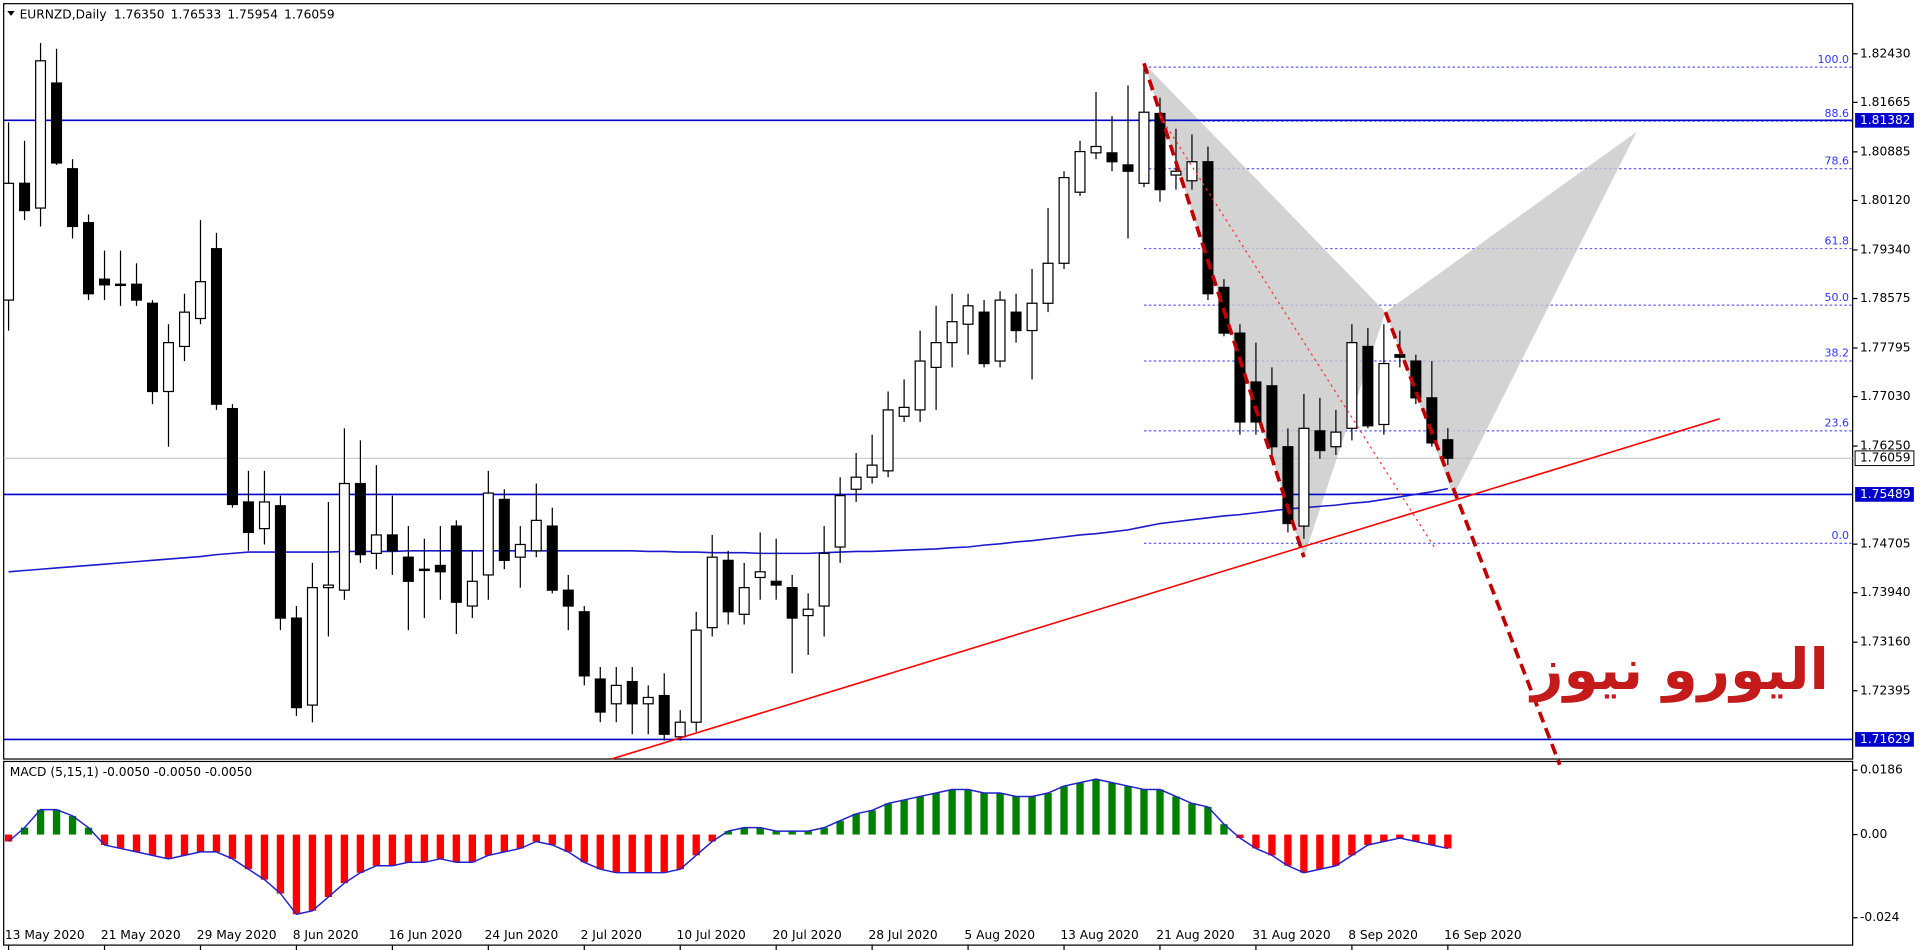  I want to click on x-tick-label: 16 Jun 2020, so click(426, 935).